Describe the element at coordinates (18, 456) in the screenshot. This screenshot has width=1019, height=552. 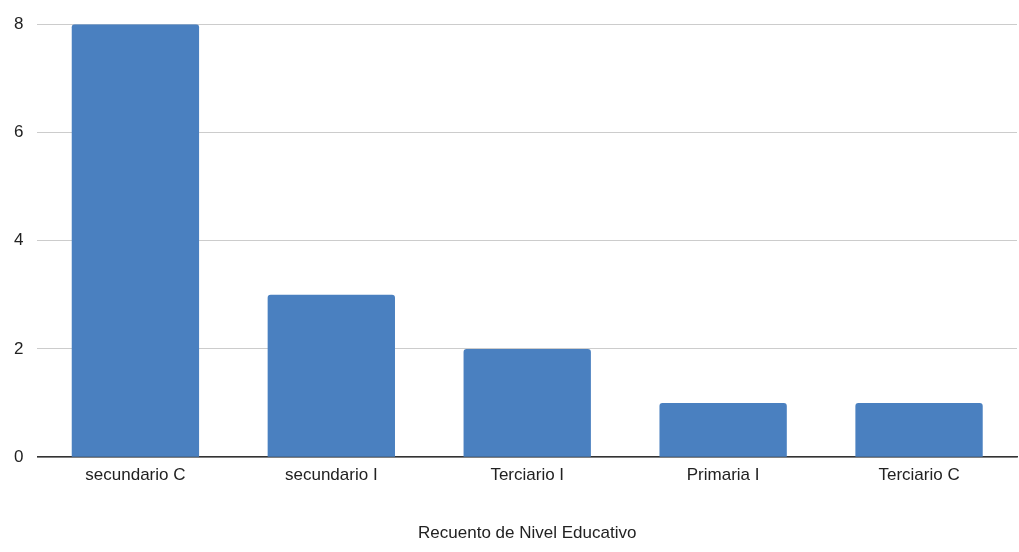
I see `y-tick-label: 0` at that location.